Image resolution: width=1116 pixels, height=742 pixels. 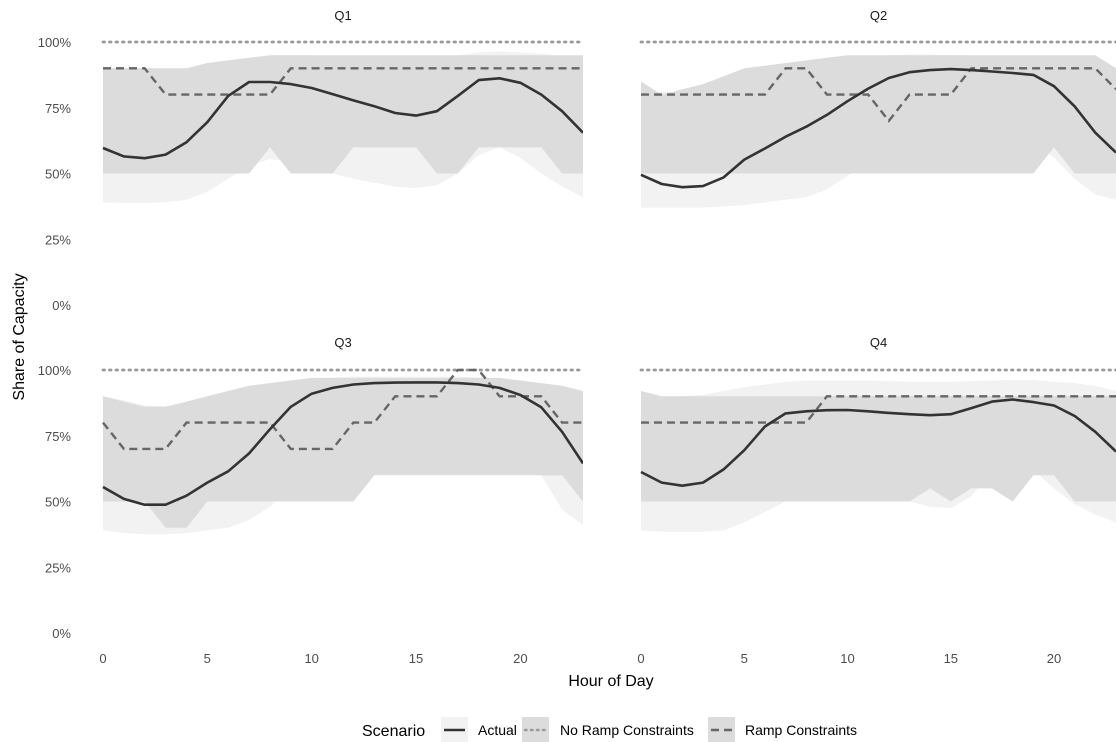 What do you see at coordinates (497, 730) in the screenshot?
I see `legend-label-actual: Actual` at bounding box center [497, 730].